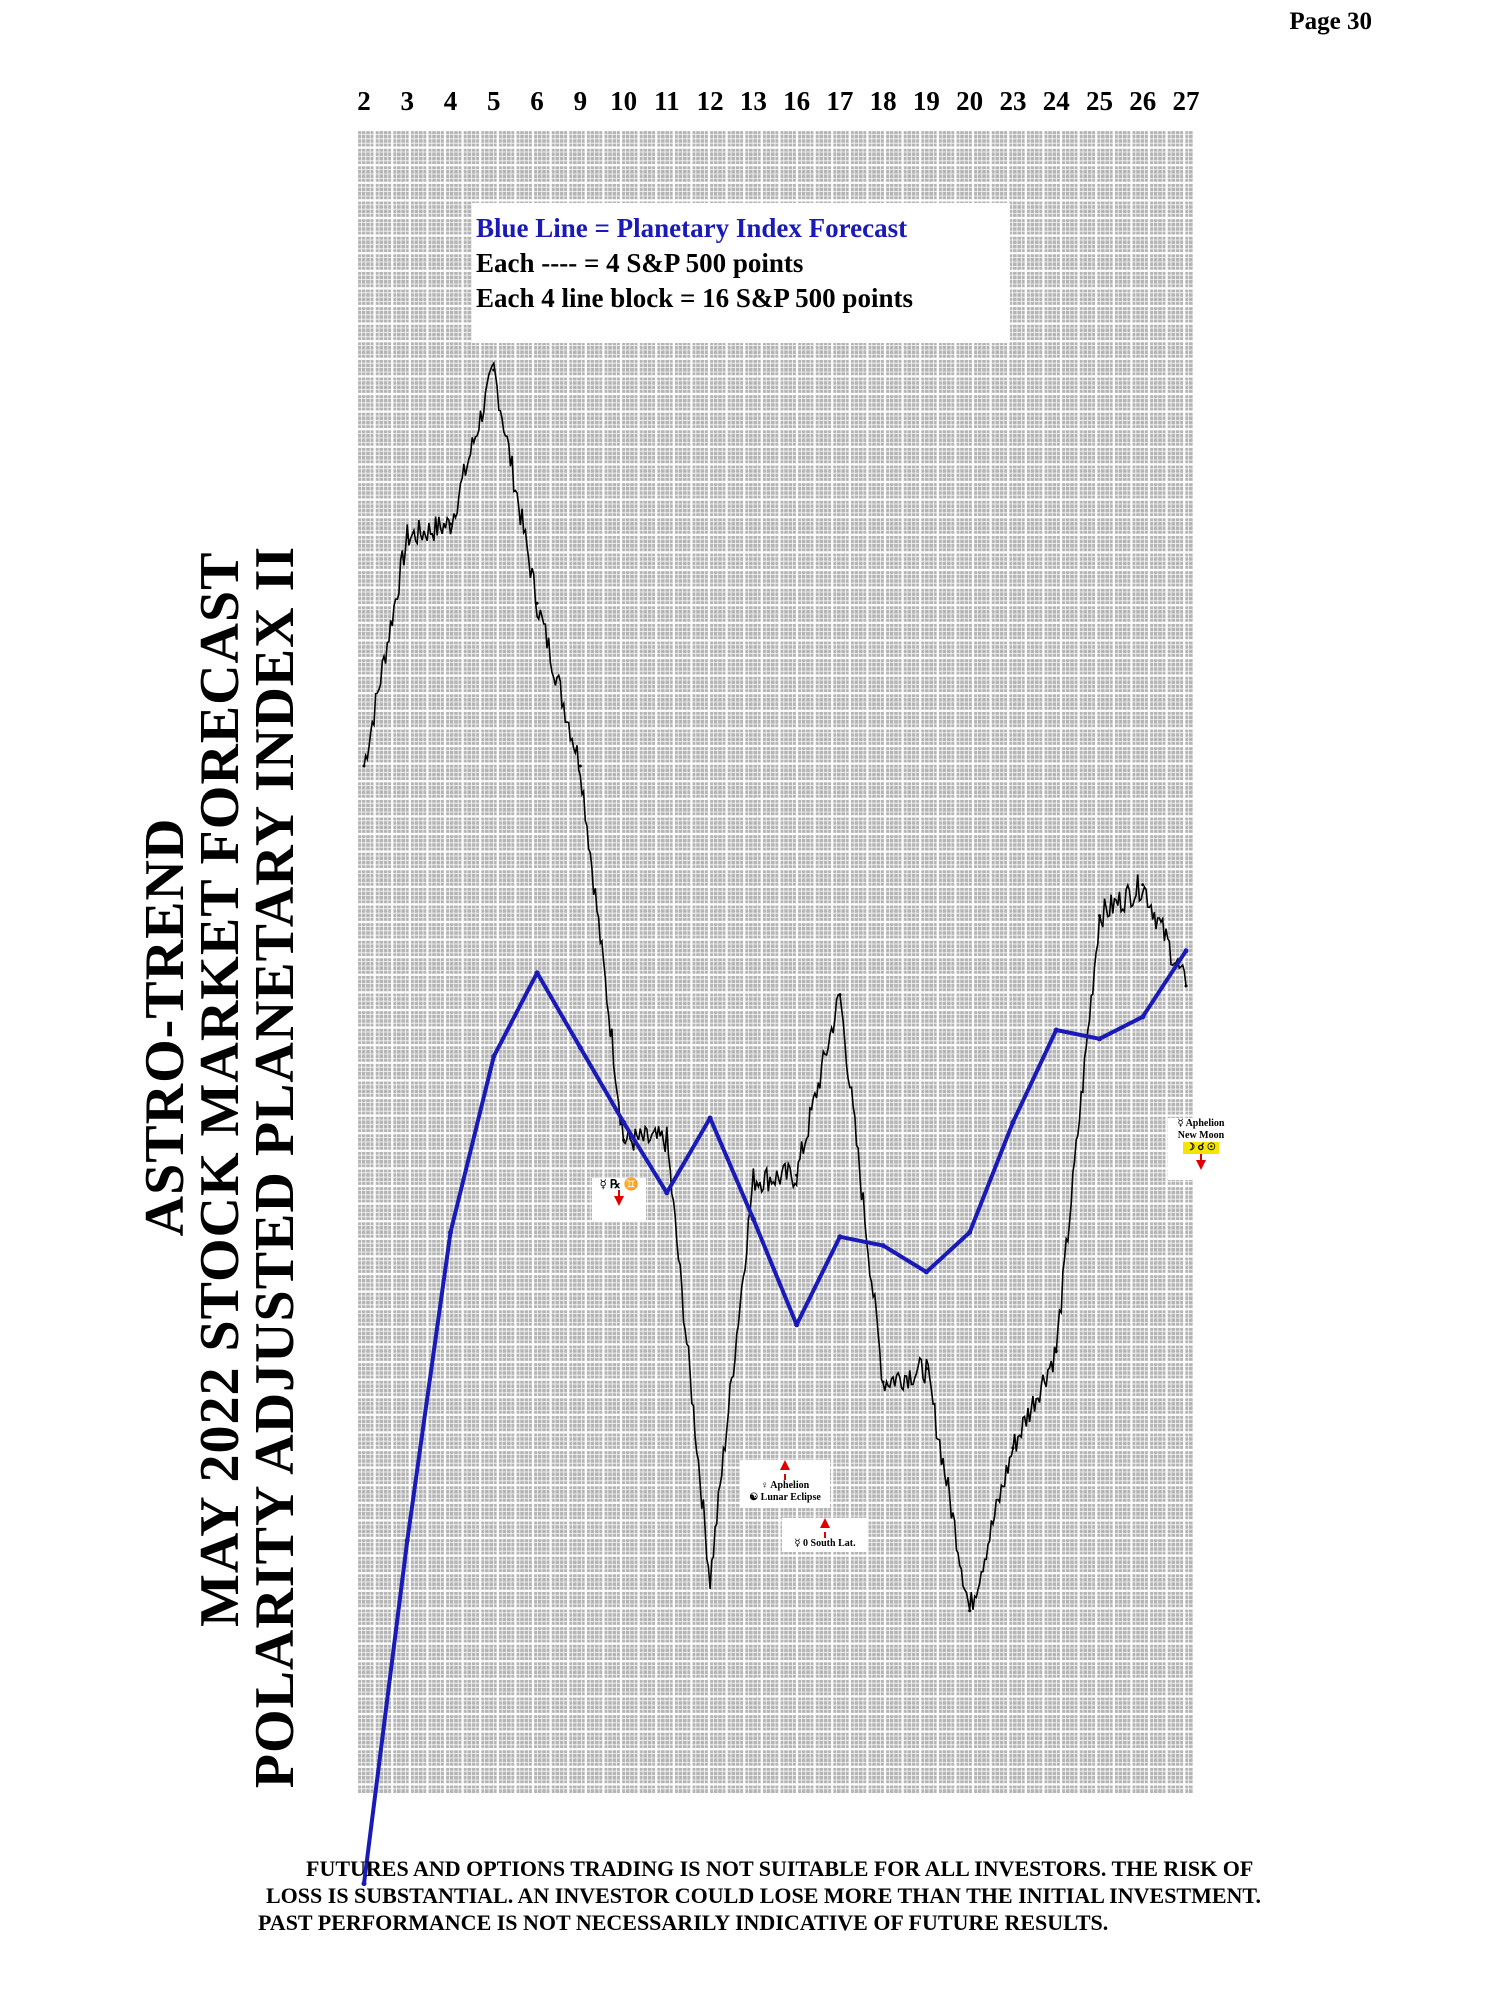 The height and width of the screenshot is (1997, 1502). I want to click on lunar-eclipse-label: ☯ Lunar Eclipse, so click(785, 1497).